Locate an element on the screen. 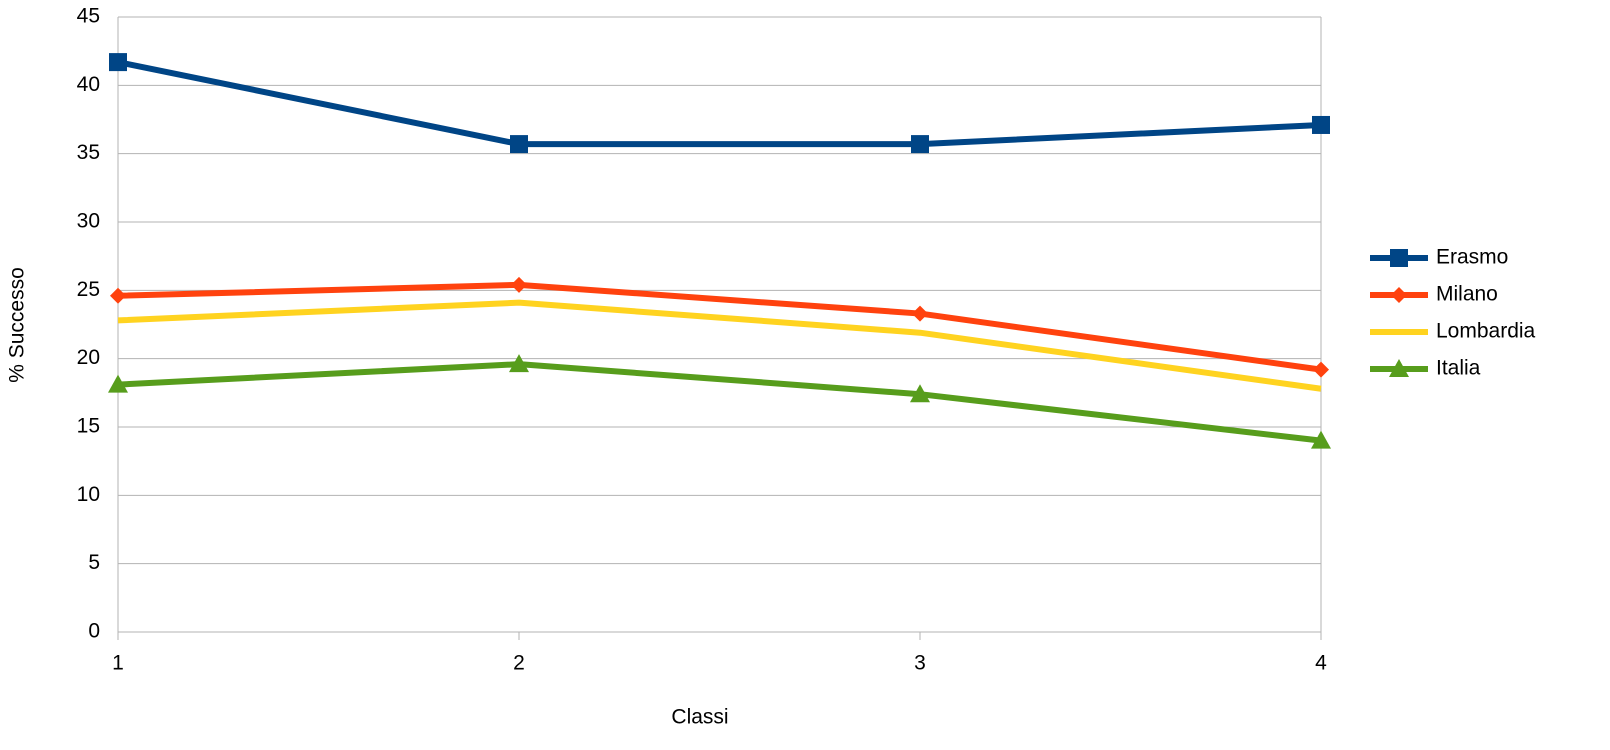 This screenshot has height=750, width=1610. y-tick-label: 25 is located at coordinates (88, 289).